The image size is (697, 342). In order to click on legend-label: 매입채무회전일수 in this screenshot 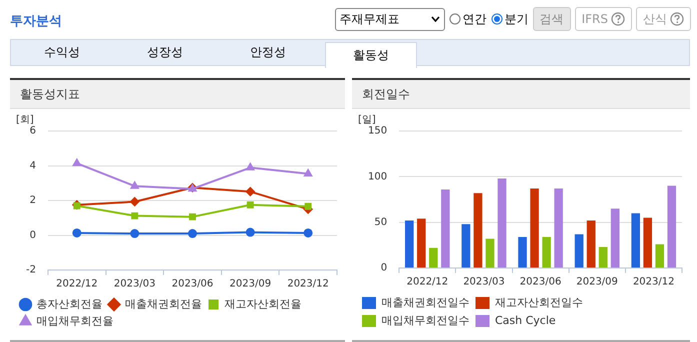, I will do `click(426, 320)`.